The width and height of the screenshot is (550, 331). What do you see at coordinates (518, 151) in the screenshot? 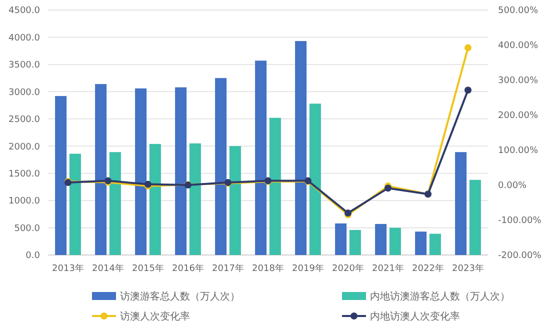
I see `y2-tick-label: 100.00%` at bounding box center [518, 151].